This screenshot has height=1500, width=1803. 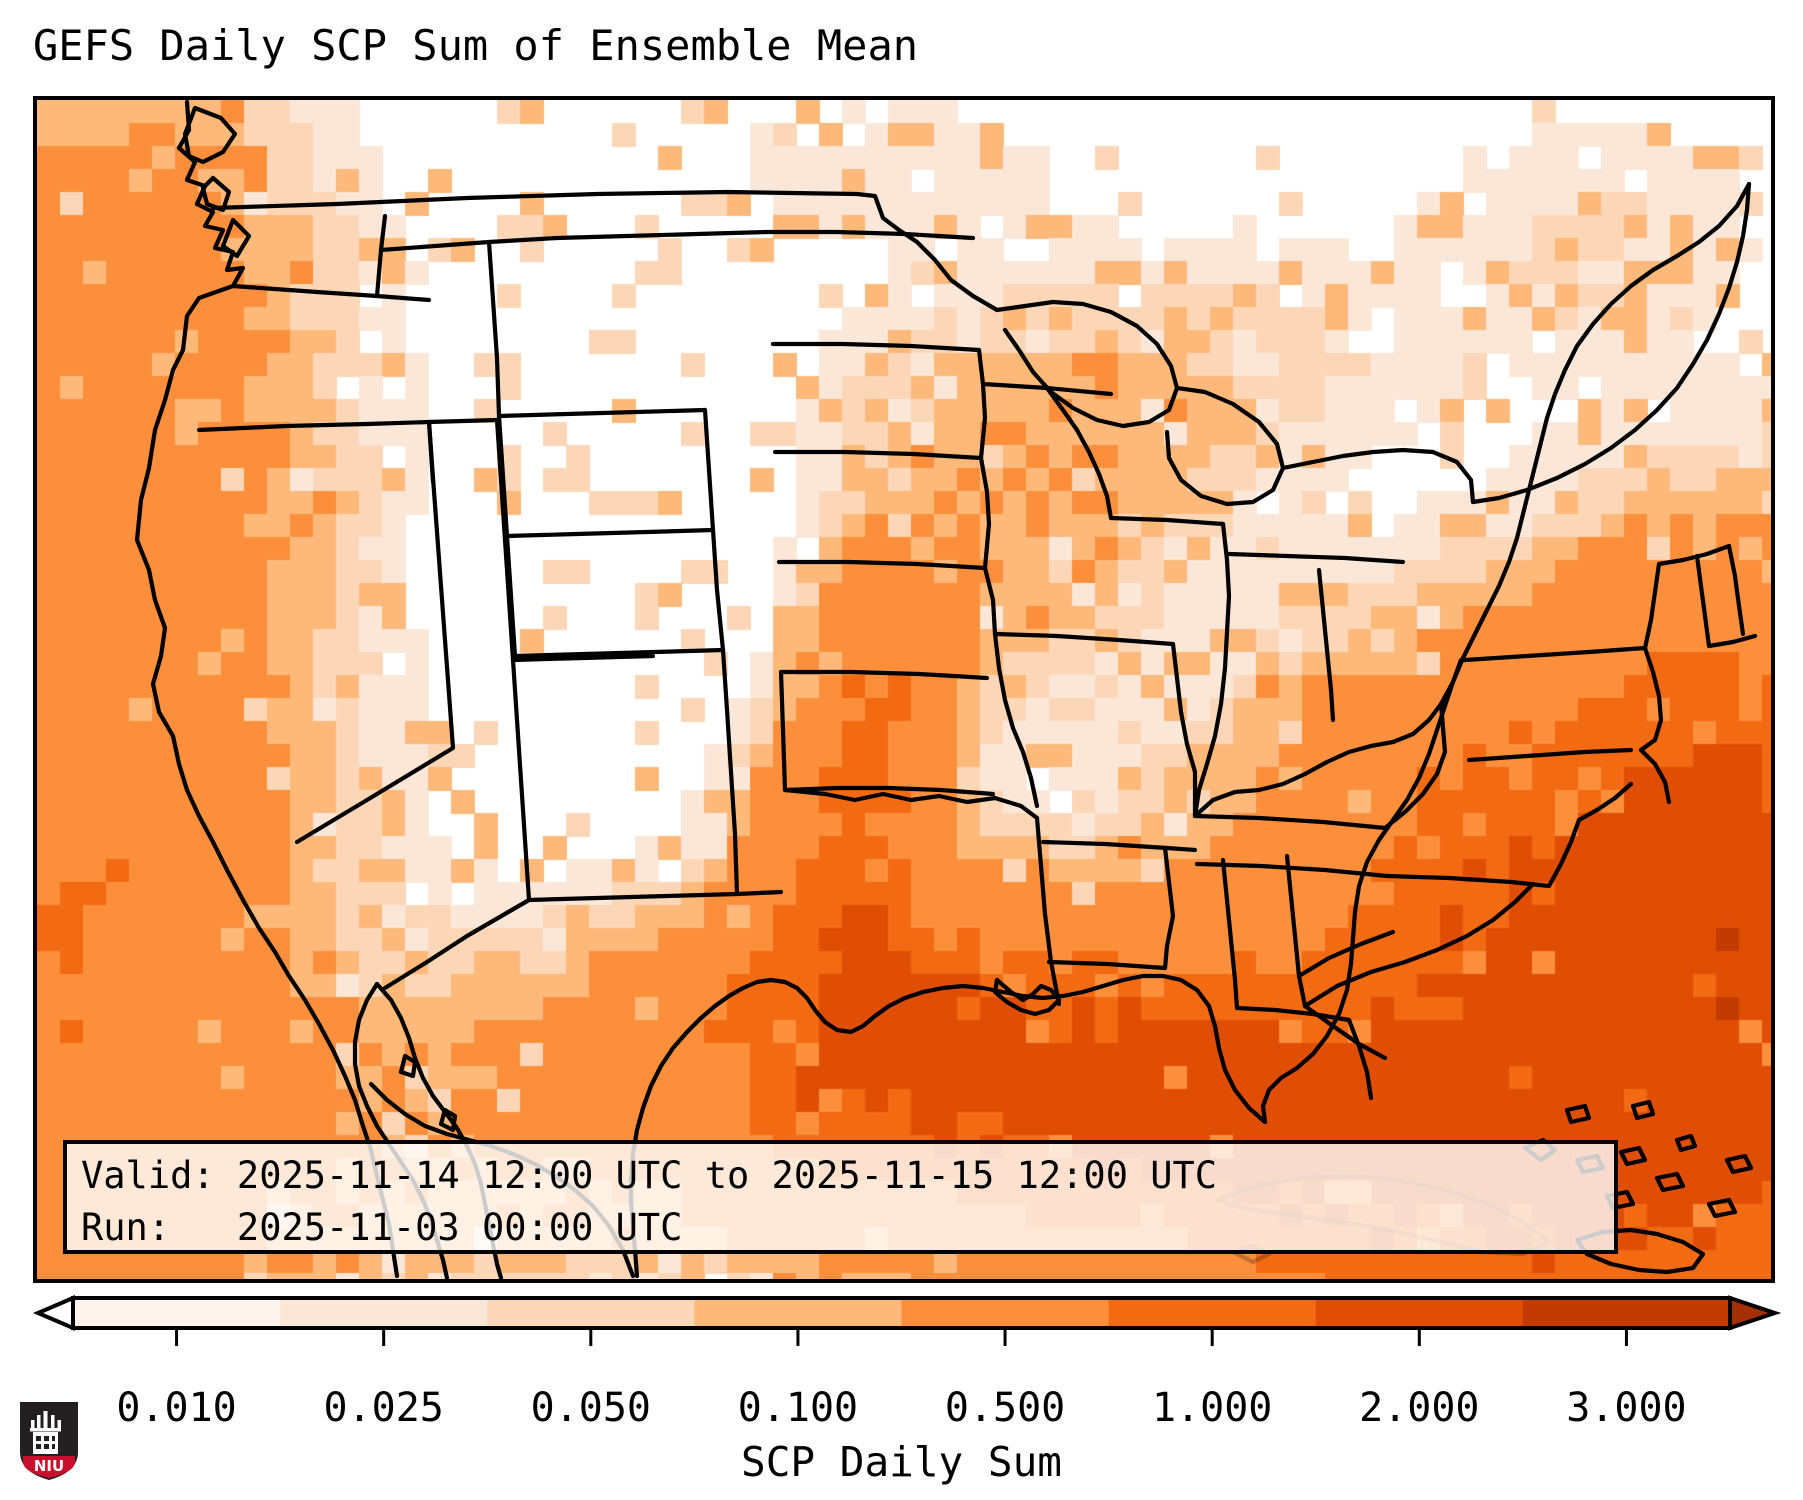 What do you see at coordinates (901, 1462) in the screenshot?
I see `colorbar-axis-label: SCP Daily Sum` at bounding box center [901, 1462].